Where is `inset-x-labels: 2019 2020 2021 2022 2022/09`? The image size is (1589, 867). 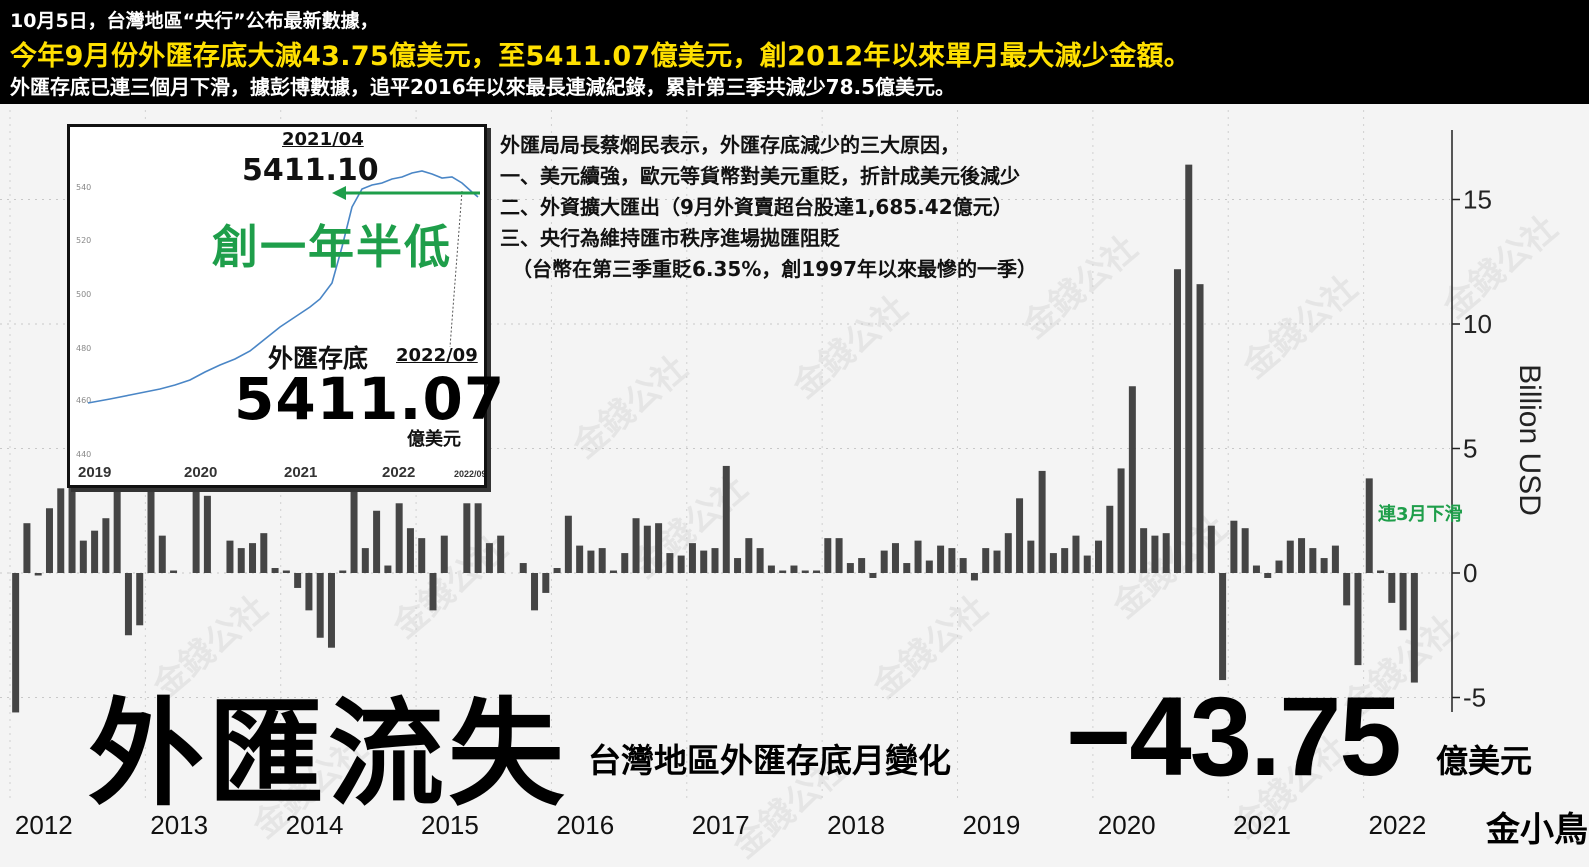
inset-x-labels: 2019 2020 2021 2022 2022/09 is located at coordinates (281, 472).